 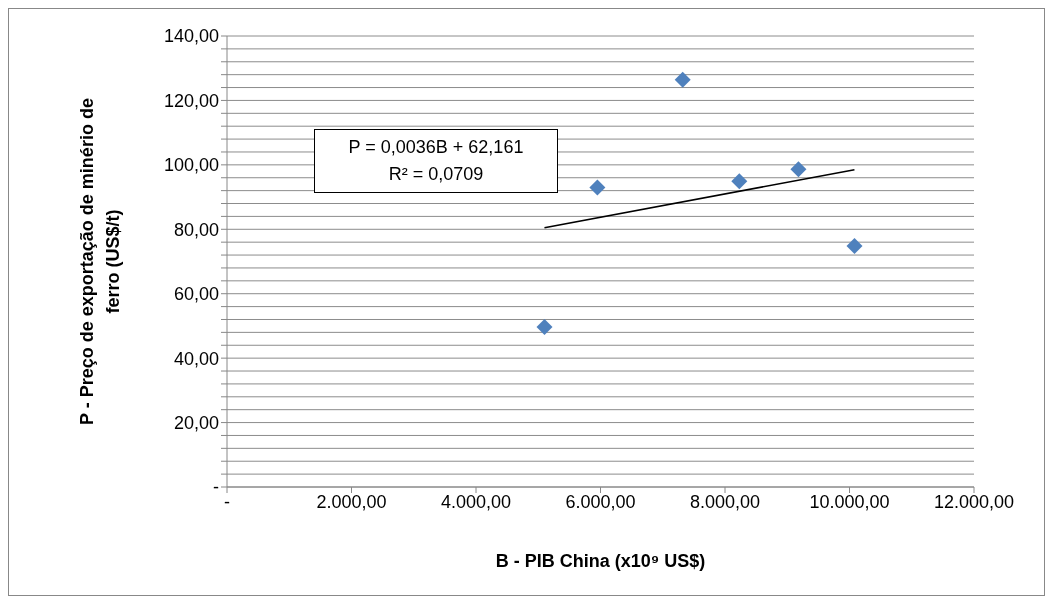 I want to click on y-tick-label: 20,00, so click(x=196, y=422).